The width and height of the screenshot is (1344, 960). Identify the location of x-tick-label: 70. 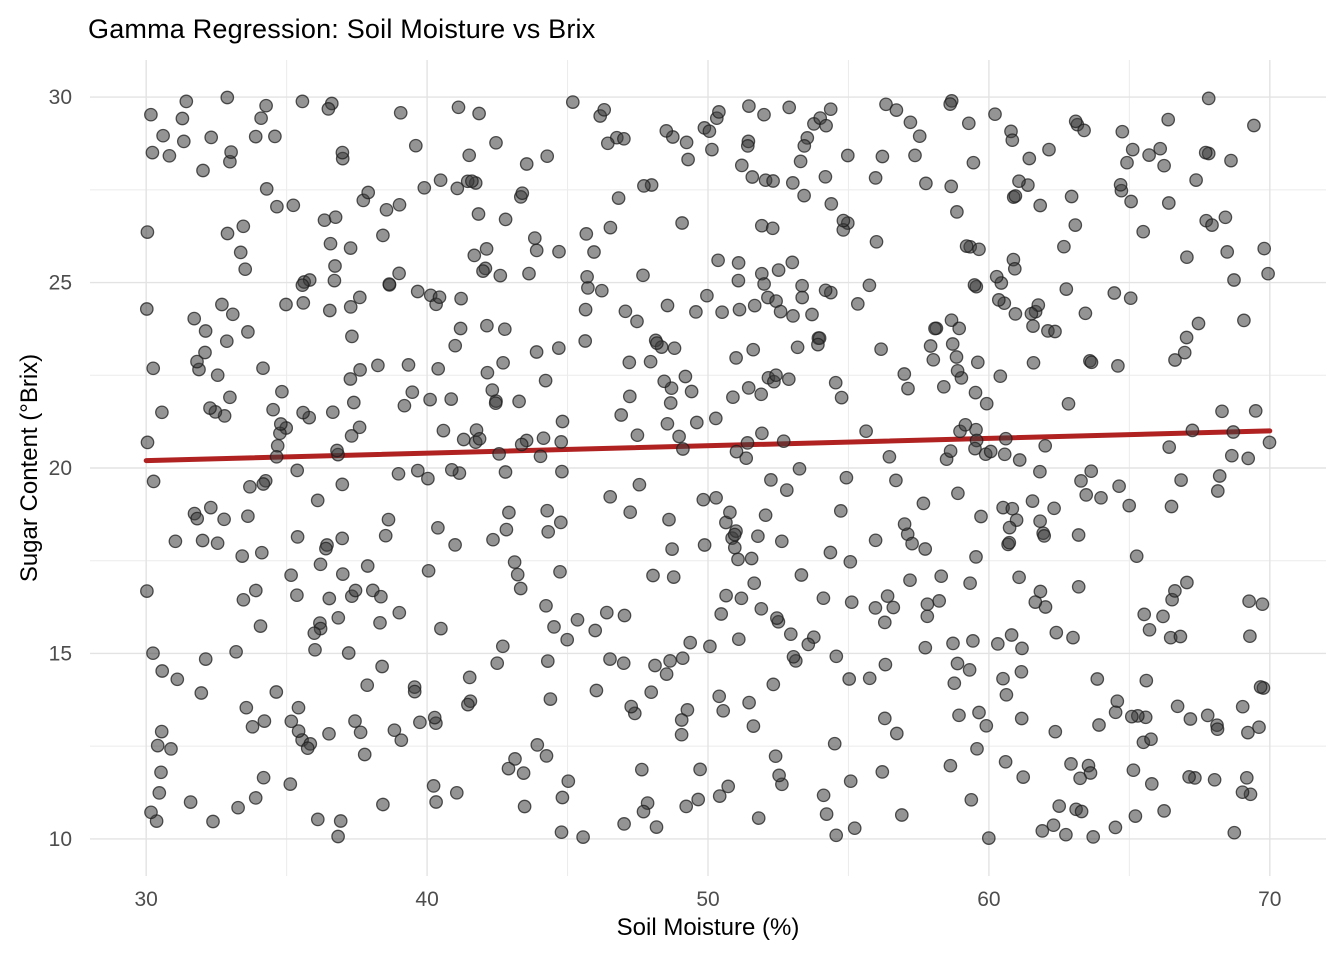
(1269, 899).